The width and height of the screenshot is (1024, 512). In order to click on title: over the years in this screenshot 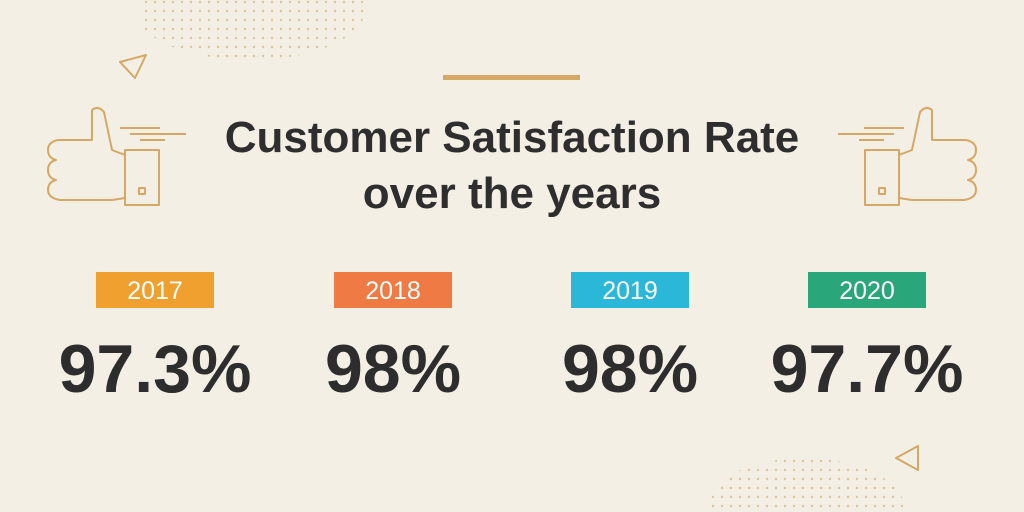, I will do `click(512, 193)`.